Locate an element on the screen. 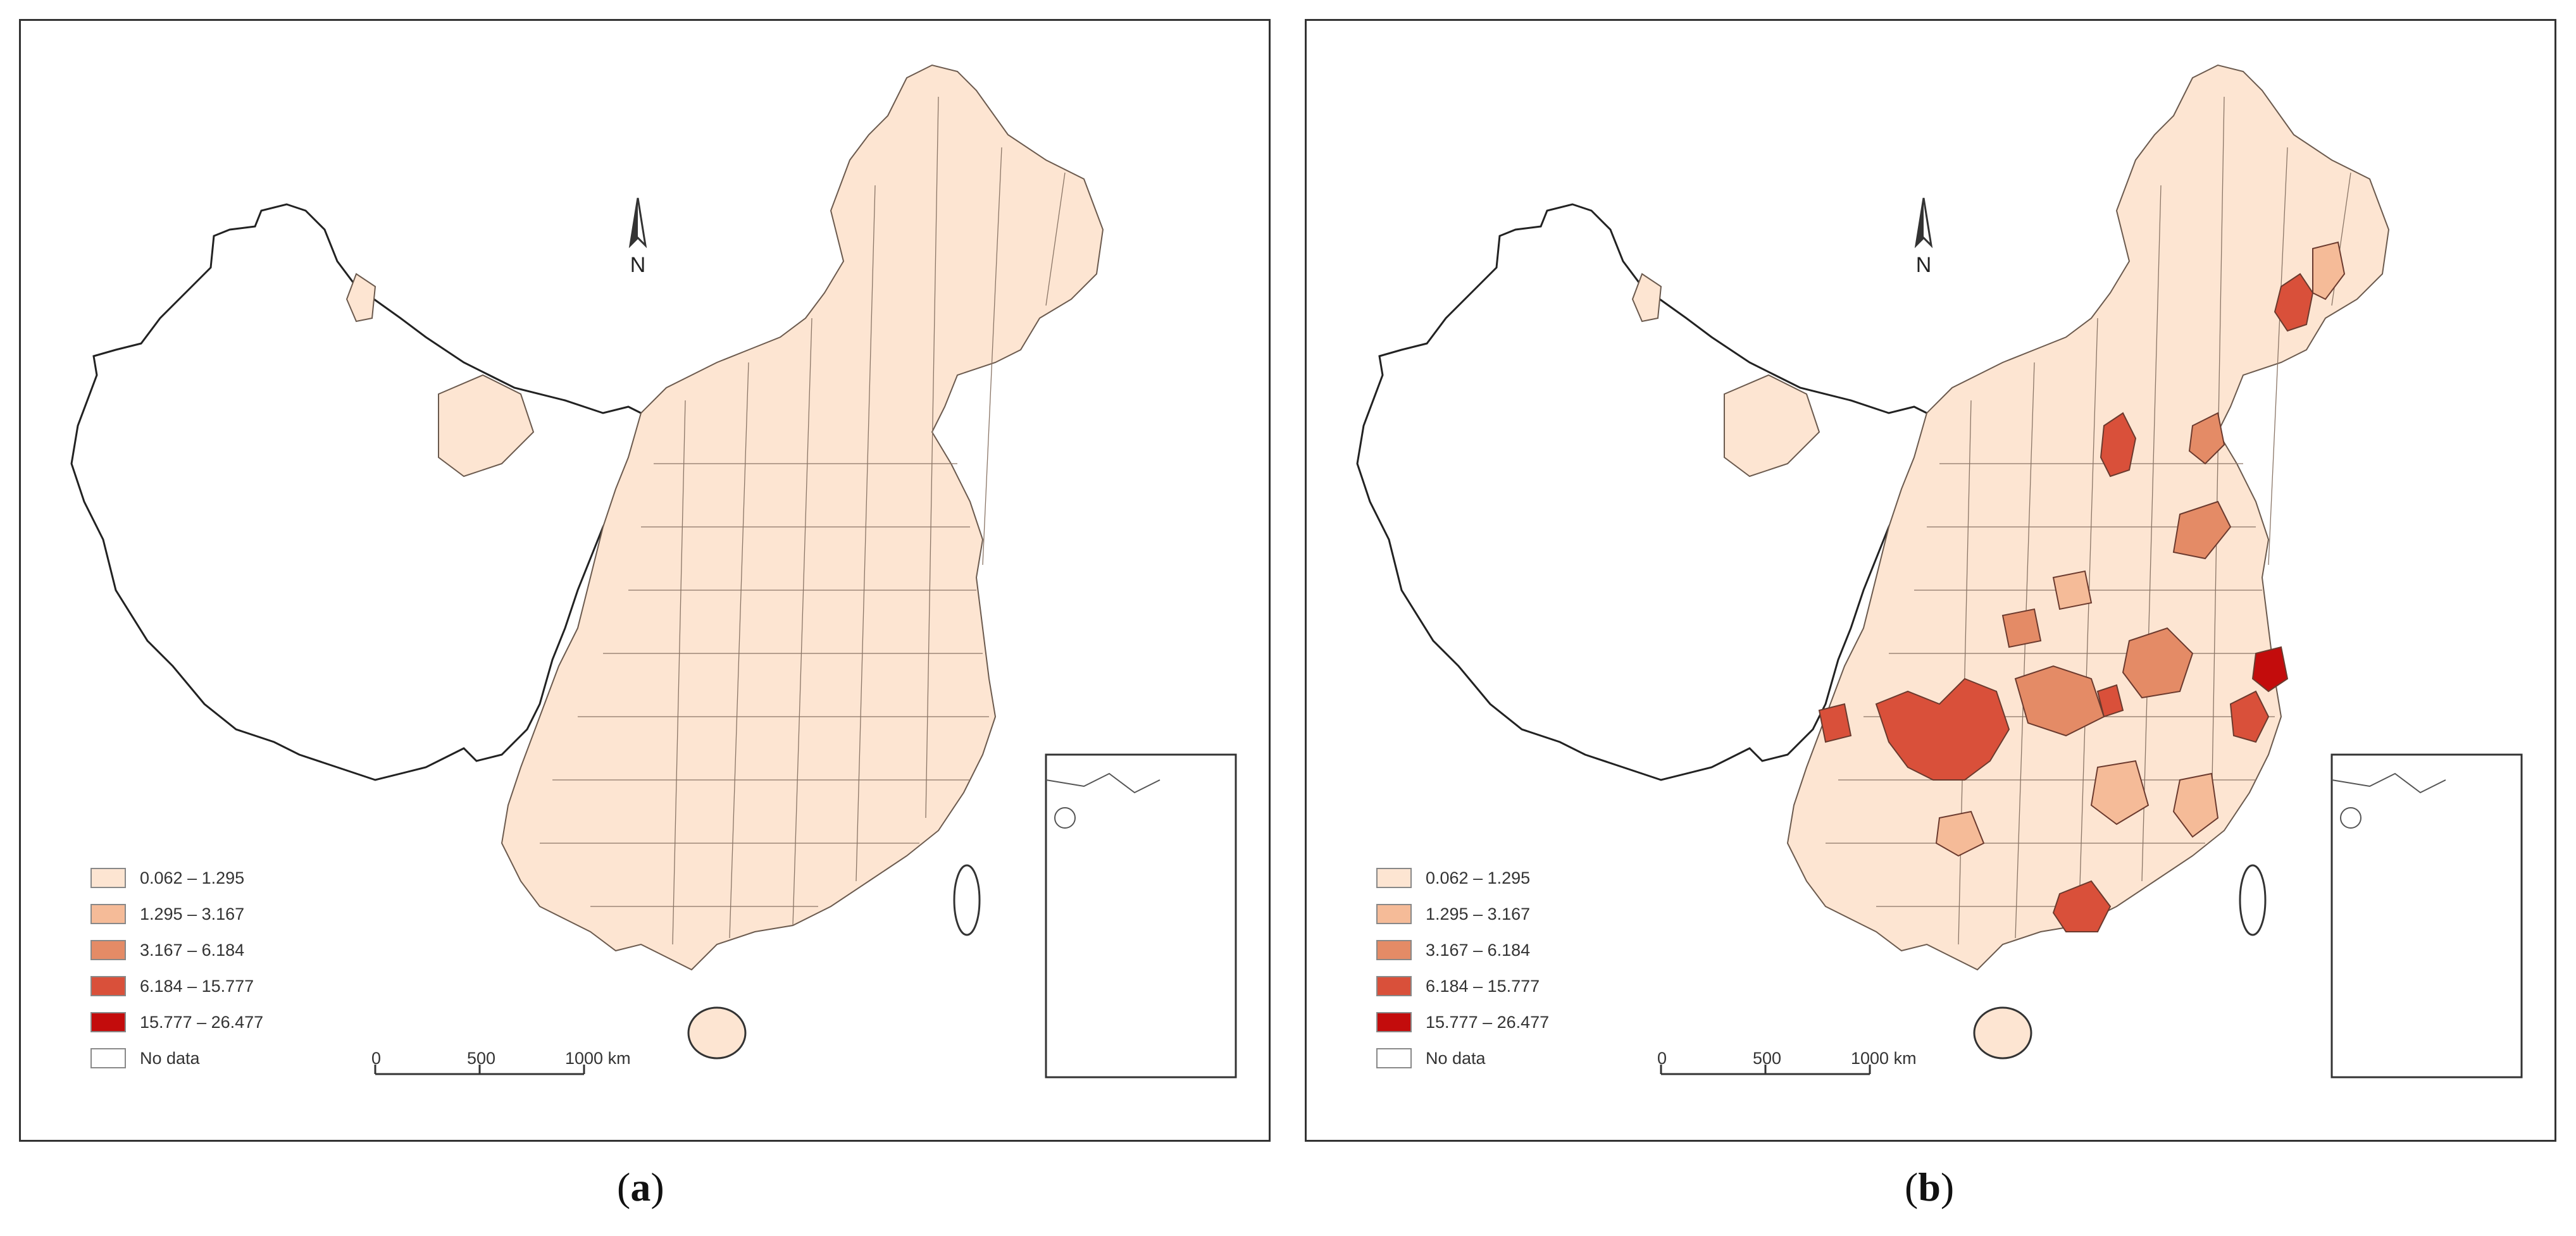  hotspot-regions is located at coordinates (2082, 586).